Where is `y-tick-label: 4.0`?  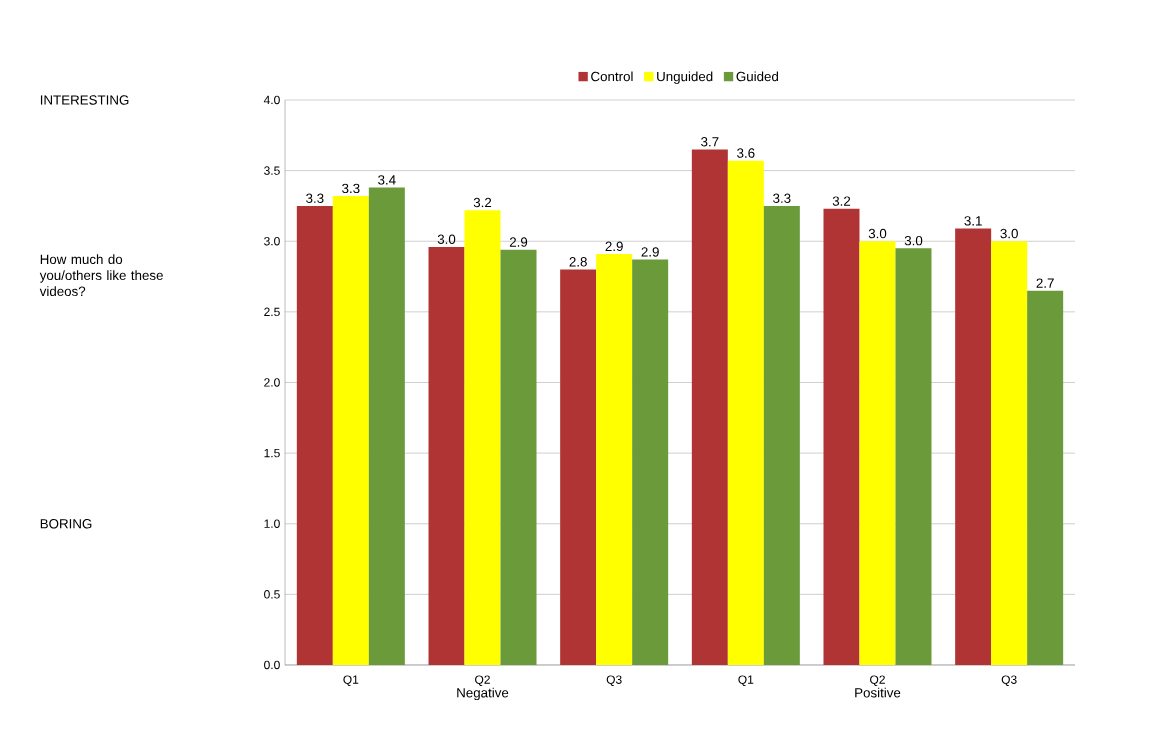
y-tick-label: 4.0 is located at coordinates (271, 100).